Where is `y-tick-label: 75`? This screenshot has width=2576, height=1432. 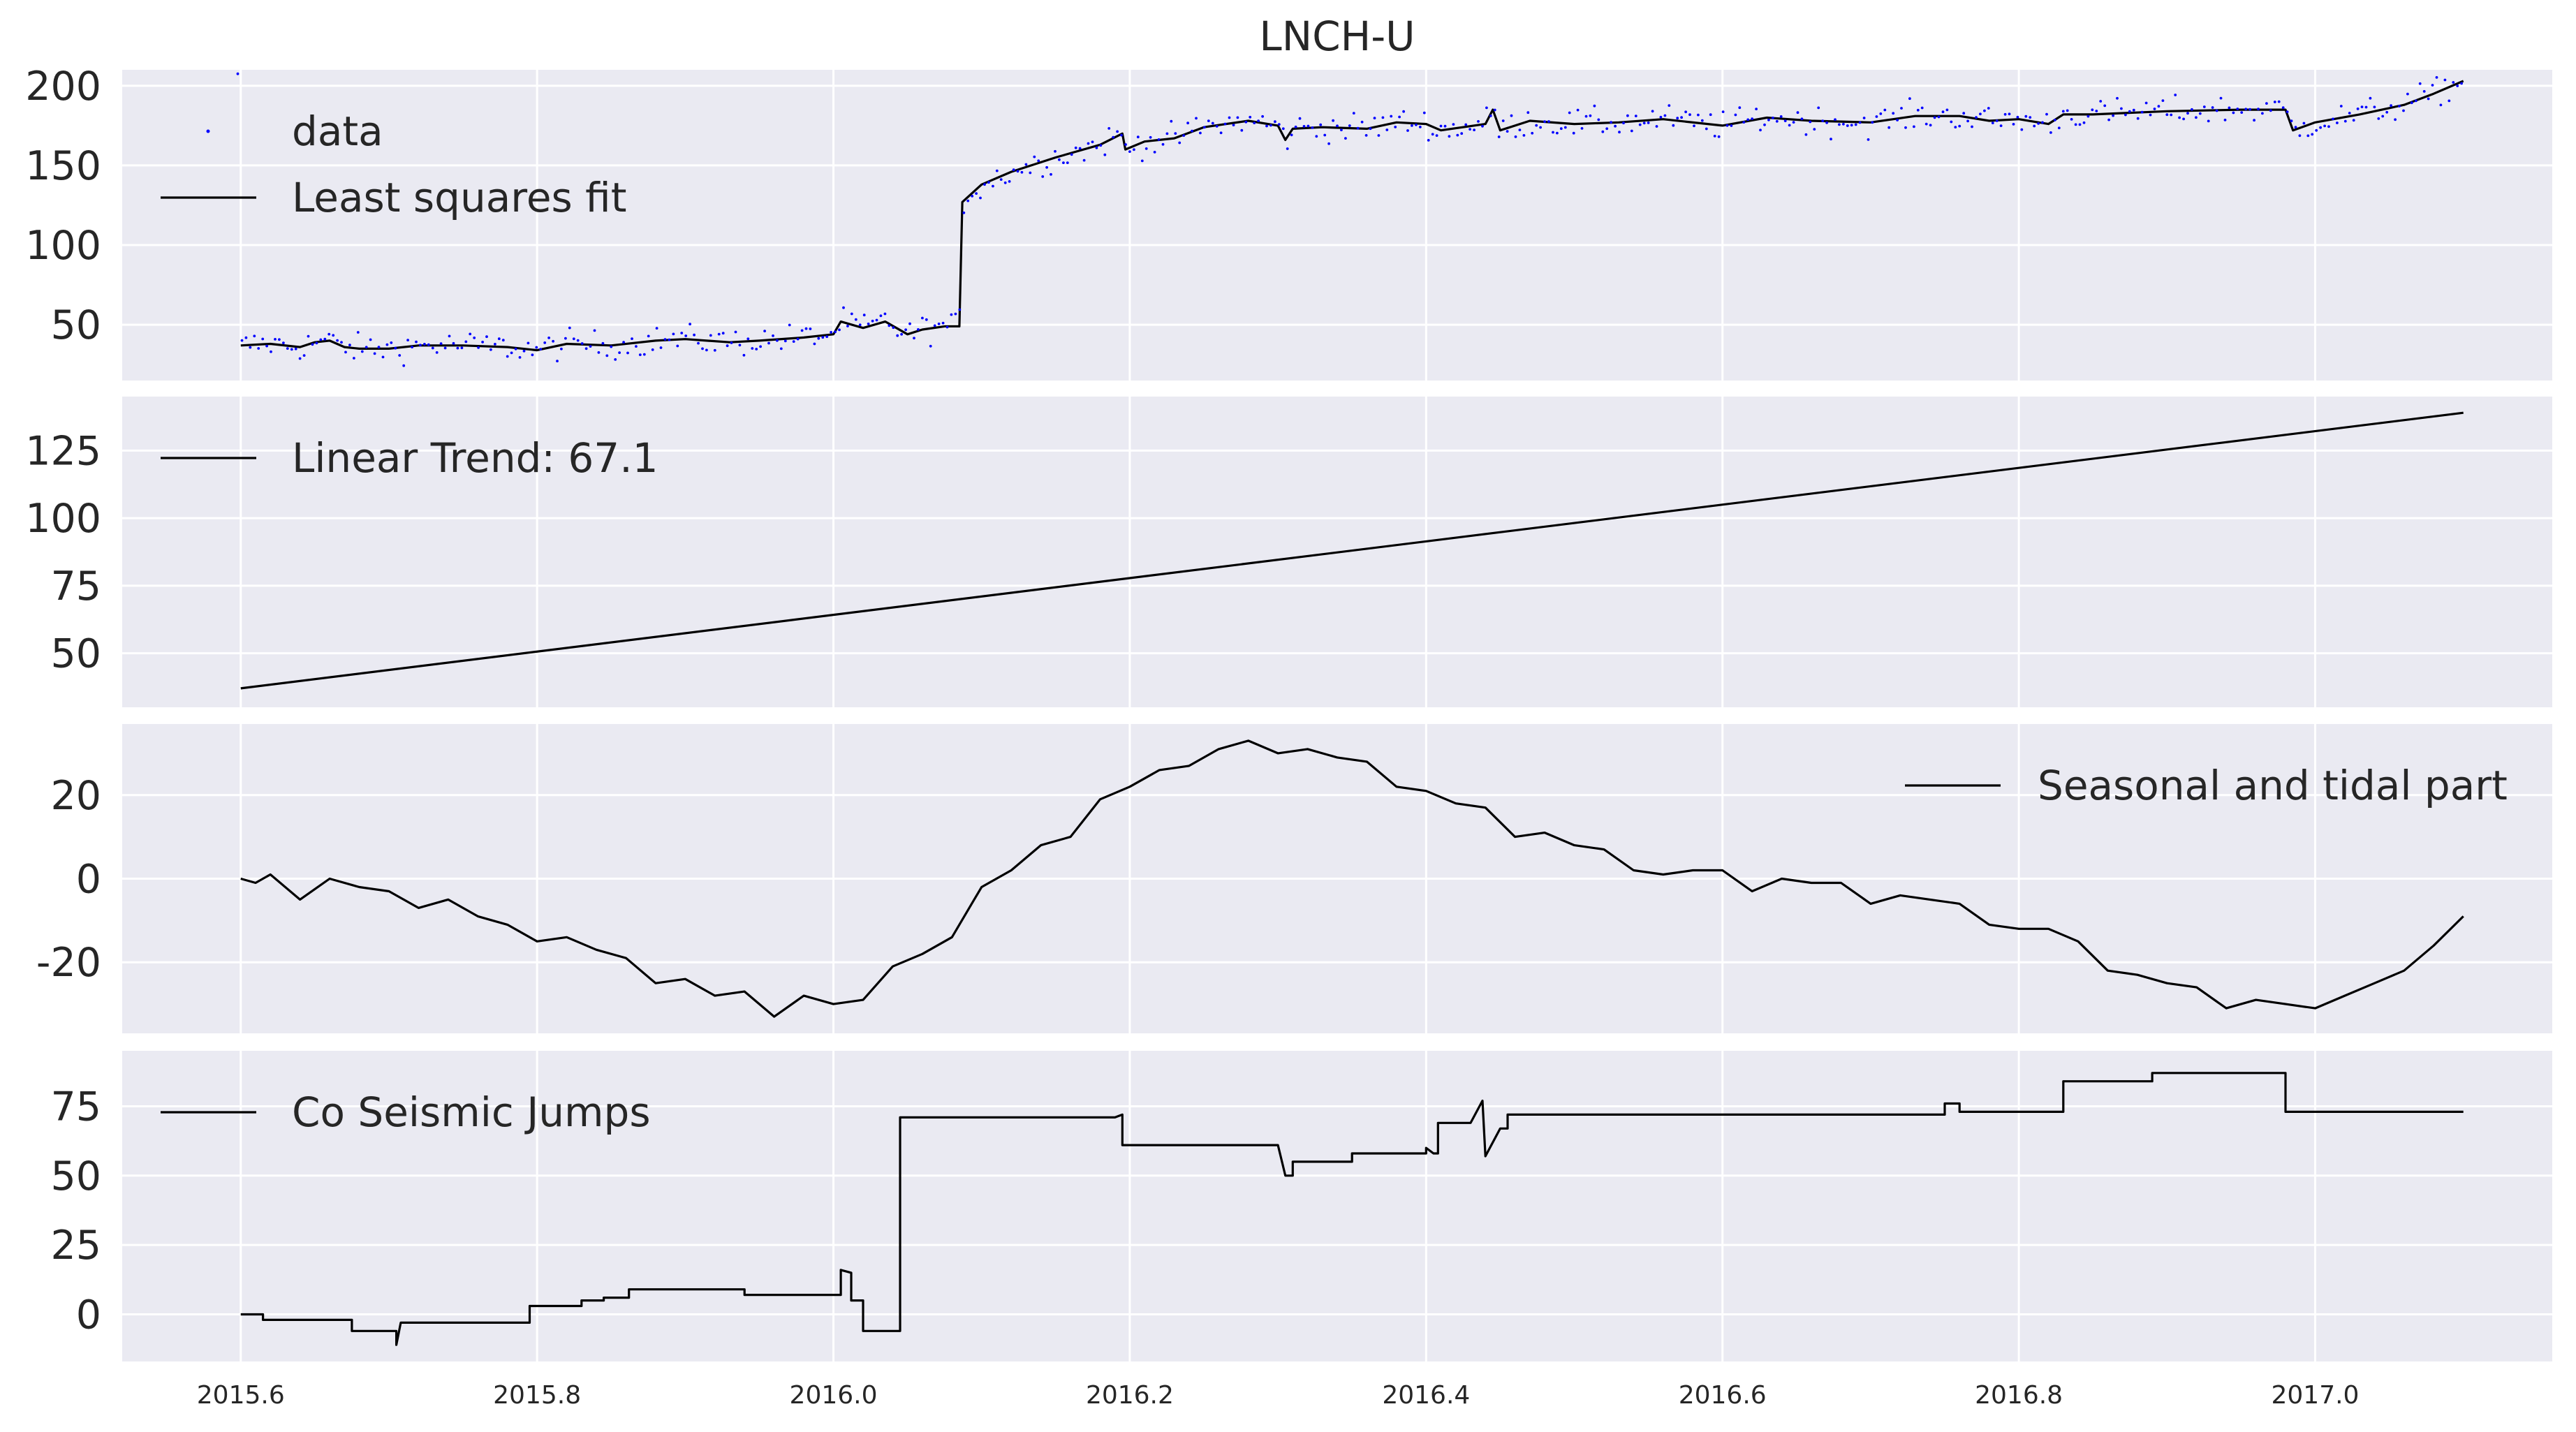
y-tick-label: 75 is located at coordinates (75, 1107).